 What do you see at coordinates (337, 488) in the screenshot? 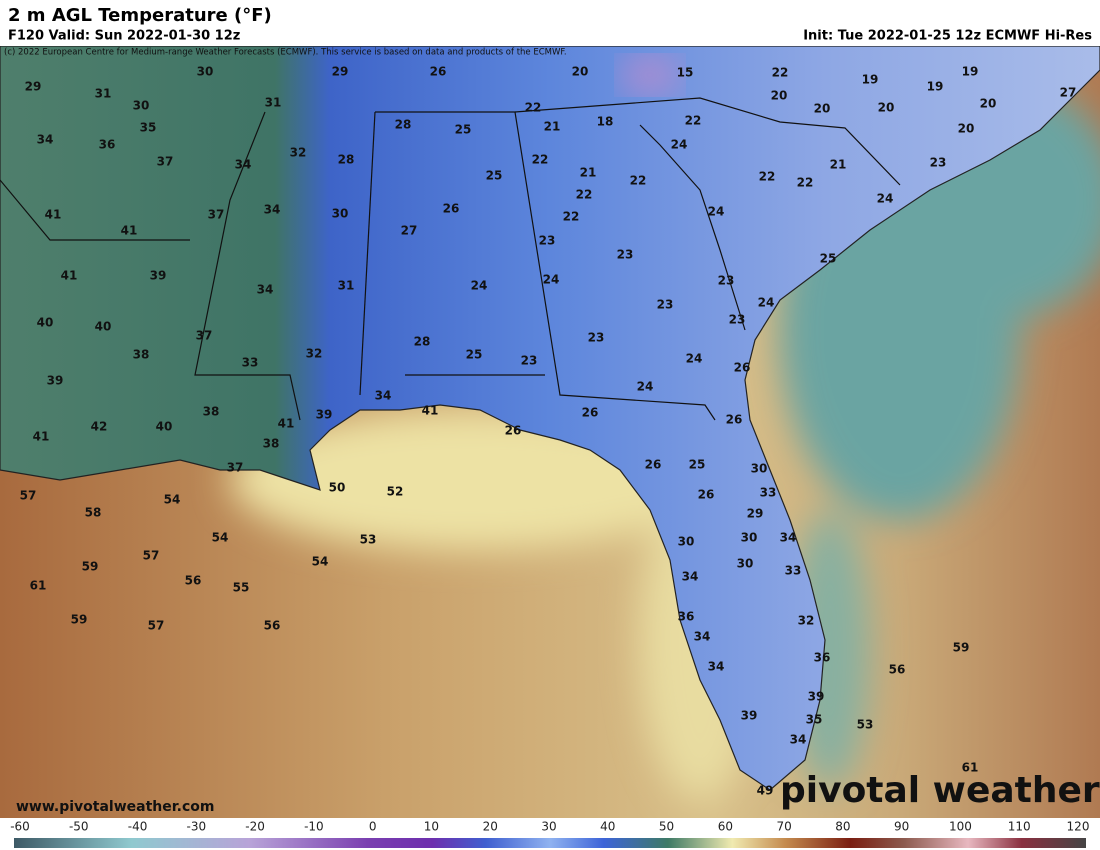
I see `temp-label: 50` at bounding box center [337, 488].